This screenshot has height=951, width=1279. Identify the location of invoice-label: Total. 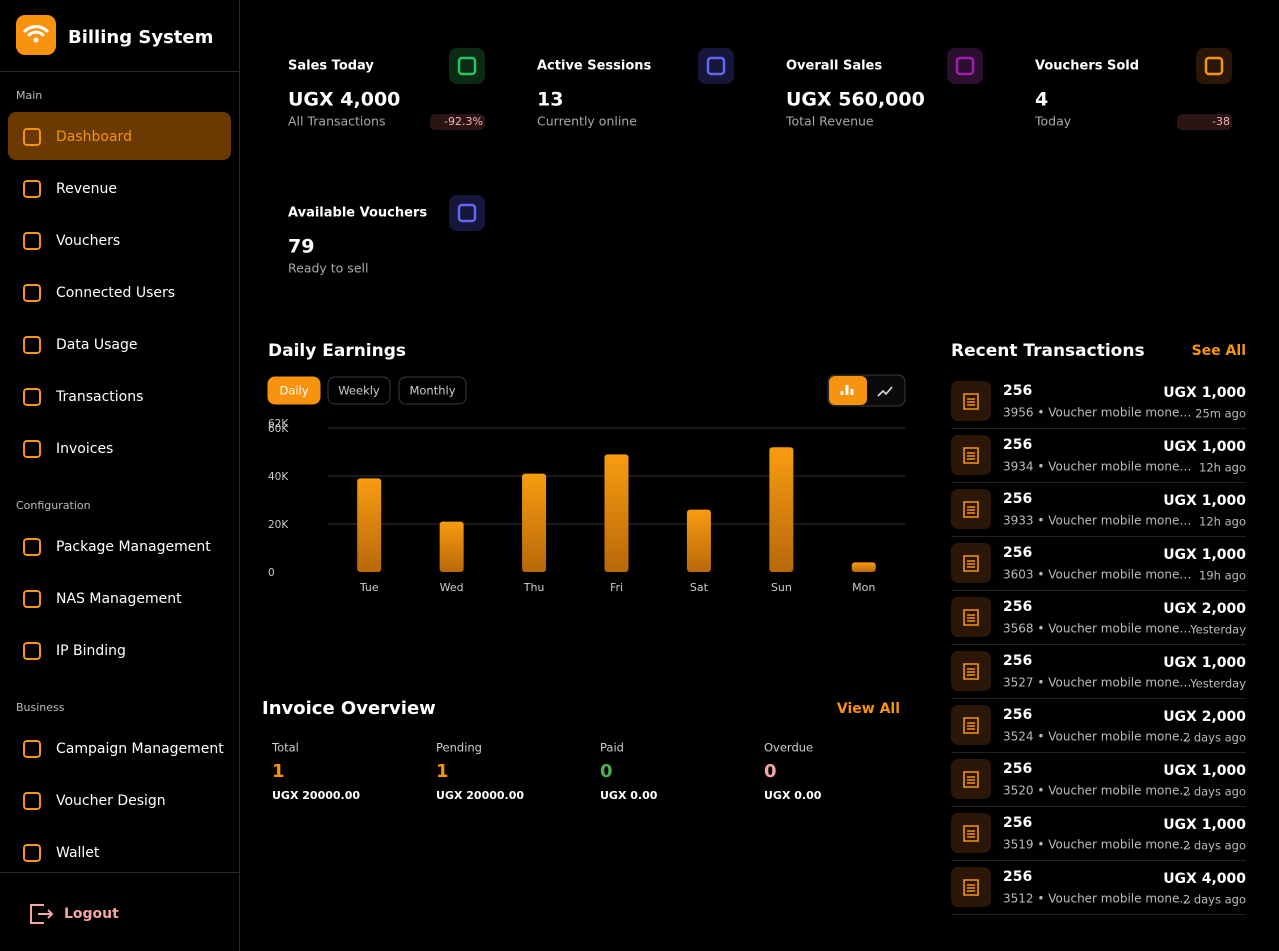
(285, 748).